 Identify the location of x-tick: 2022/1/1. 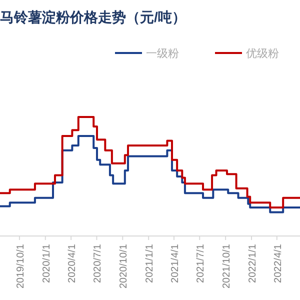
(253, 263).